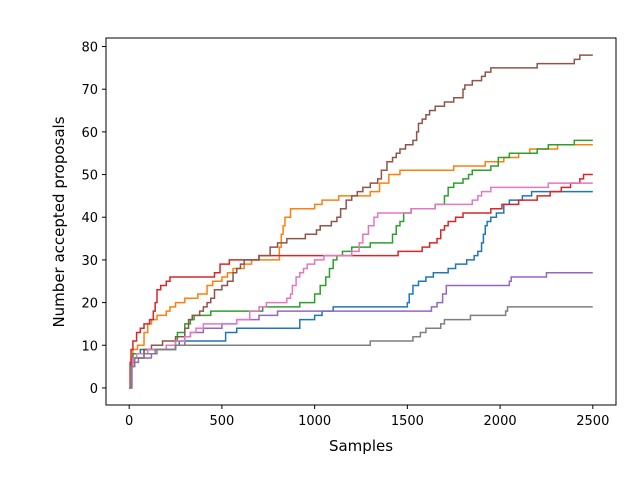 The height and width of the screenshot is (480, 640). I want to click on y-tick-label: 80, so click(89, 48).